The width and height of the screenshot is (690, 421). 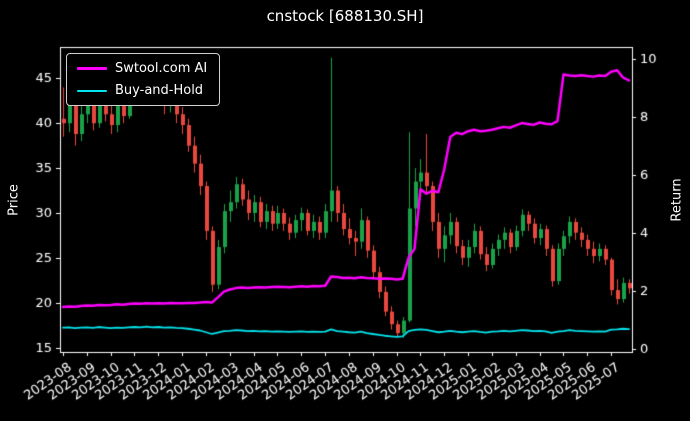 What do you see at coordinates (345, 16) in the screenshot?
I see `chart-title: cnstock [688130.SH]` at bounding box center [345, 16].